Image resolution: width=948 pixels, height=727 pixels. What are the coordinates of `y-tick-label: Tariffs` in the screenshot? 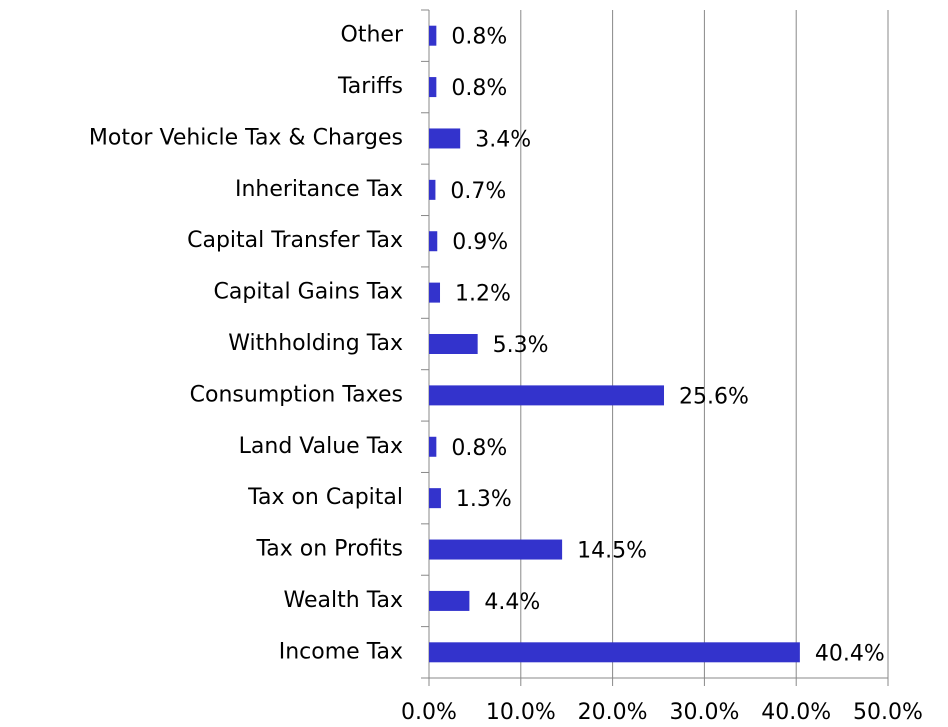 It's located at (370, 86).